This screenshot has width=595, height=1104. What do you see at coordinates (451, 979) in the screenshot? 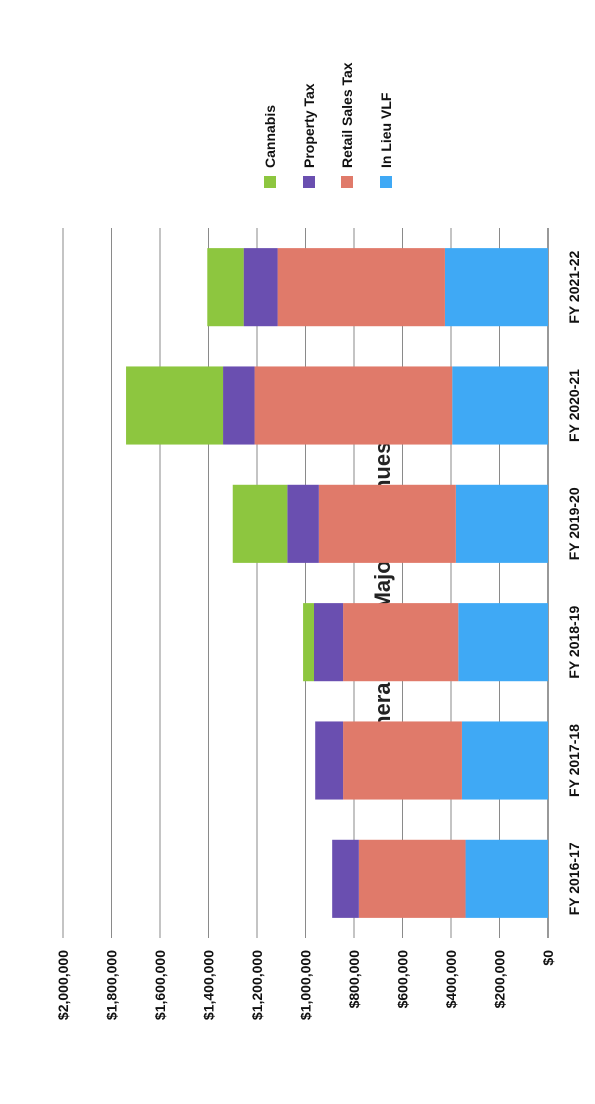
I see `value-tick-label: $400,000` at bounding box center [451, 979].